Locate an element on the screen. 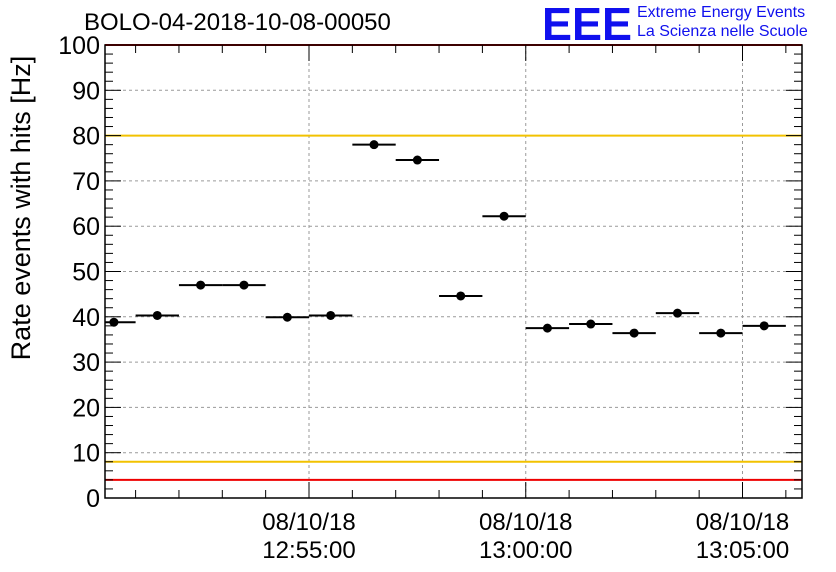  x-tick-label-time: 12:55:00 is located at coordinates (308, 550).